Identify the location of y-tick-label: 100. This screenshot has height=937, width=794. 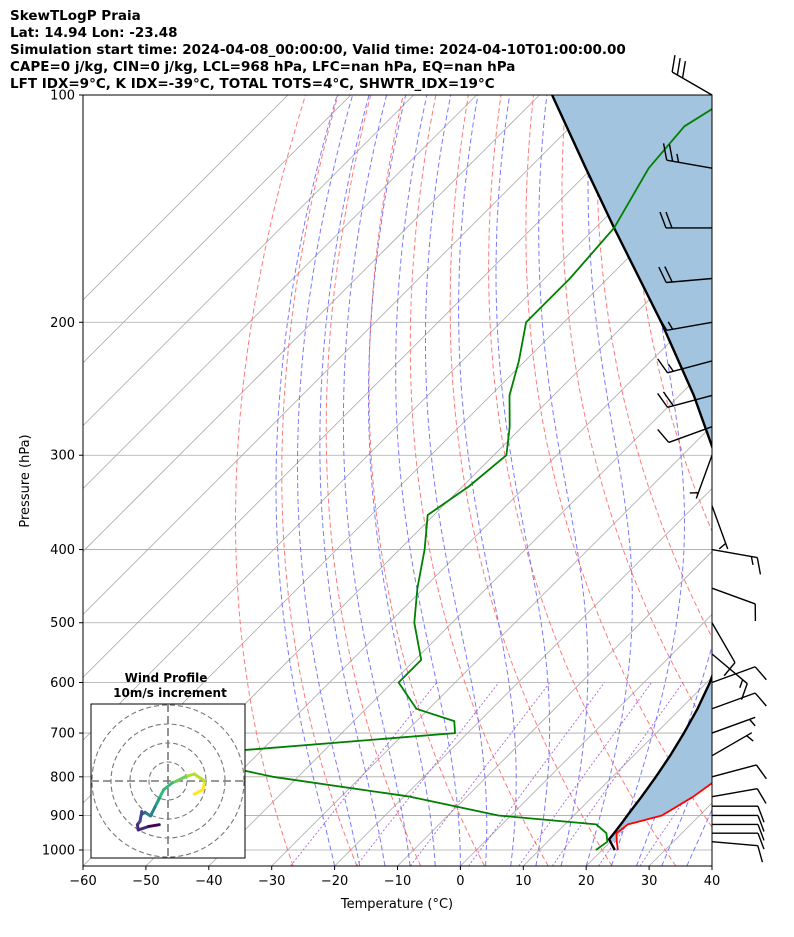
(62, 96).